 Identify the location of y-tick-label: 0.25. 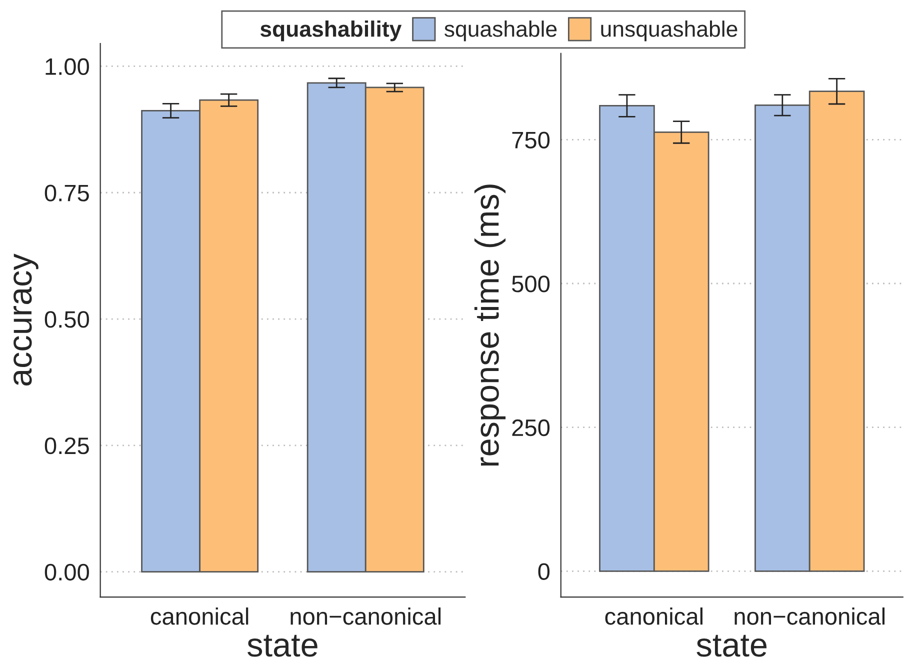
(66, 445).